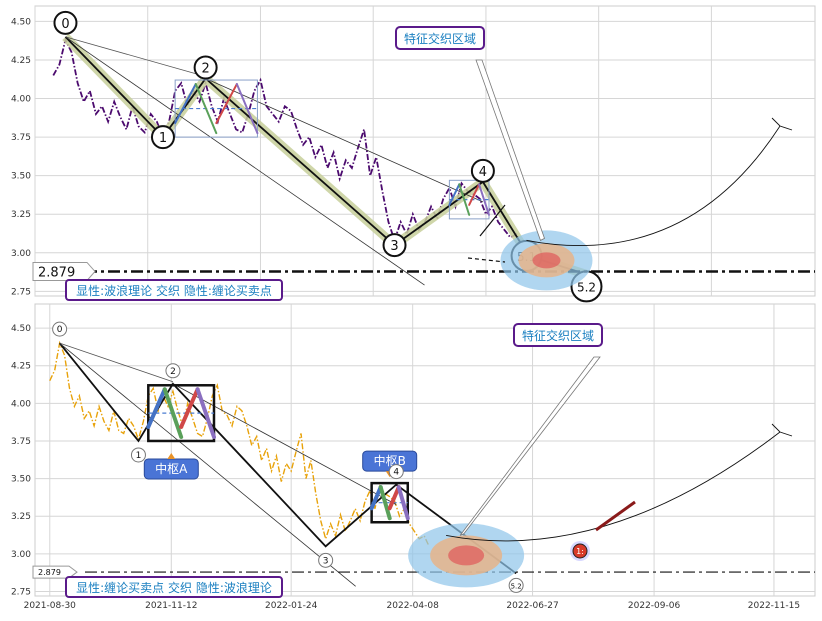  Describe the element at coordinates (21, 177) in the screenshot. I see `top-y-tick-label: 3.50` at that location.